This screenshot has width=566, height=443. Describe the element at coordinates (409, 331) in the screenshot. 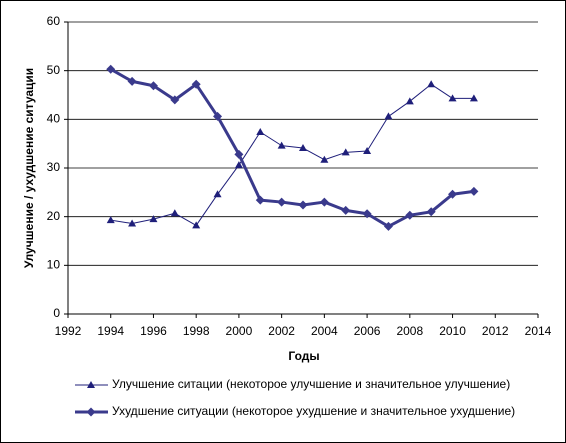

I see `x-tick-label: 2008` at that location.